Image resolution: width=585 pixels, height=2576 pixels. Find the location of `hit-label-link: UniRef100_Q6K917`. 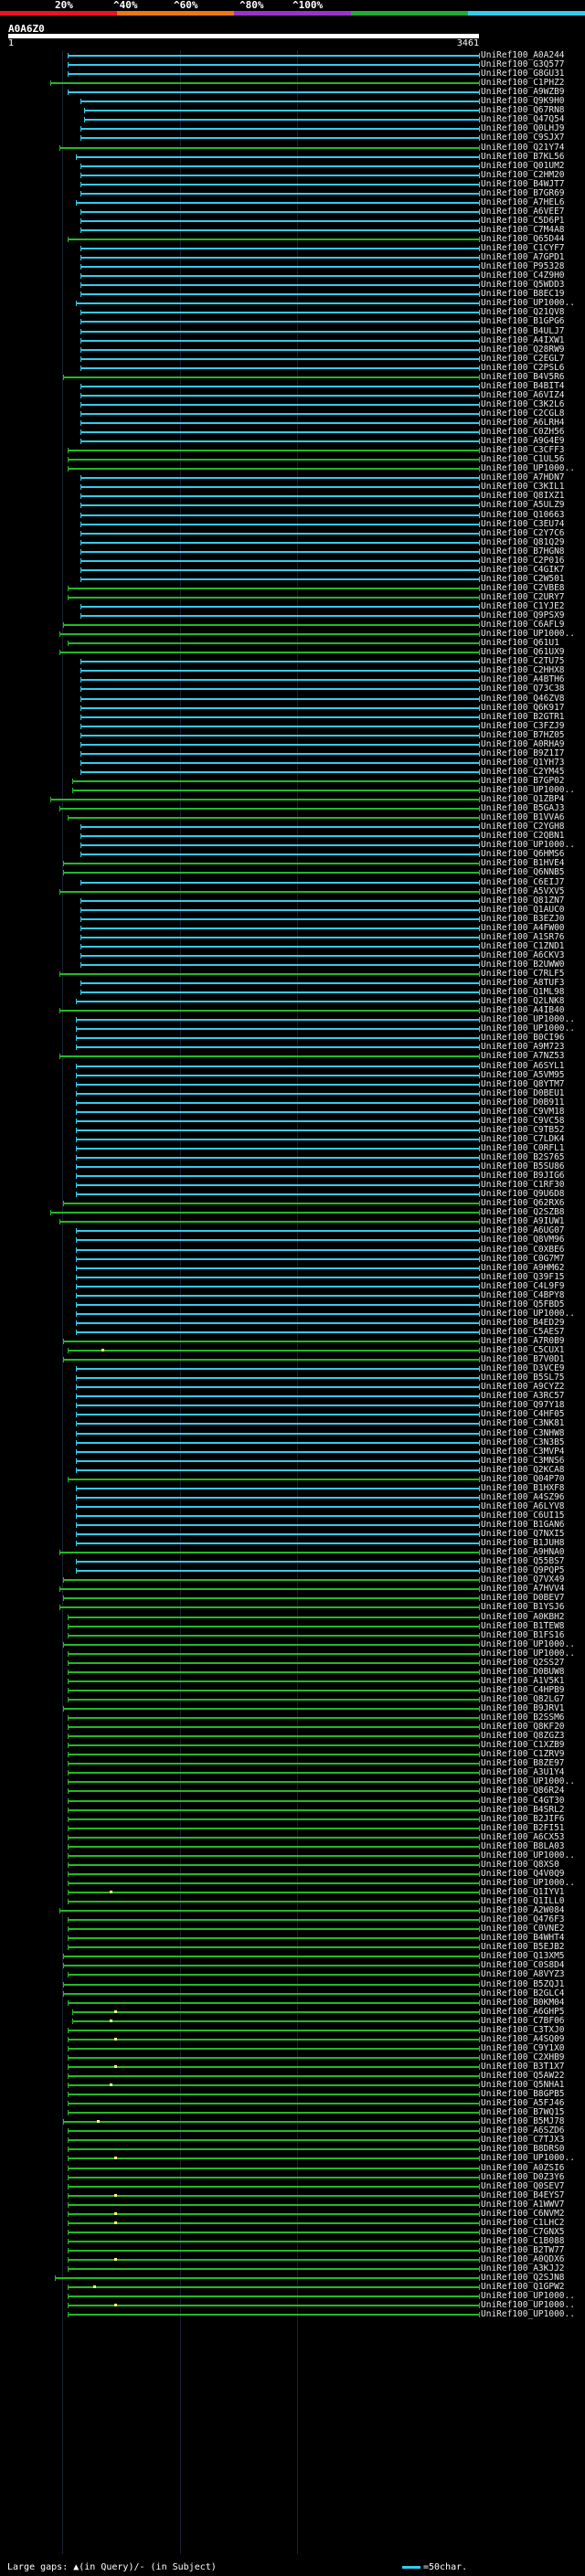

hit-label-link: UniRef100_Q6K917 is located at coordinates (523, 707).